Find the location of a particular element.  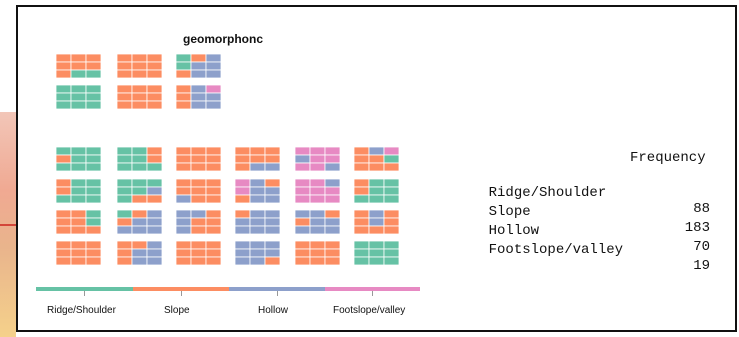

row-value: 19 is located at coordinates (701, 266).